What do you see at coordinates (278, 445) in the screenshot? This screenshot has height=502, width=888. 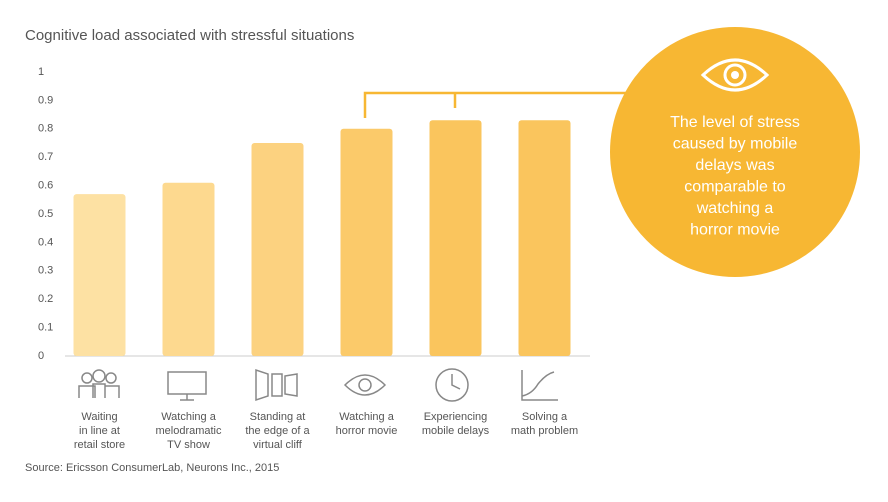 I see `x-tick-label-line: virtual cliff` at bounding box center [278, 445].